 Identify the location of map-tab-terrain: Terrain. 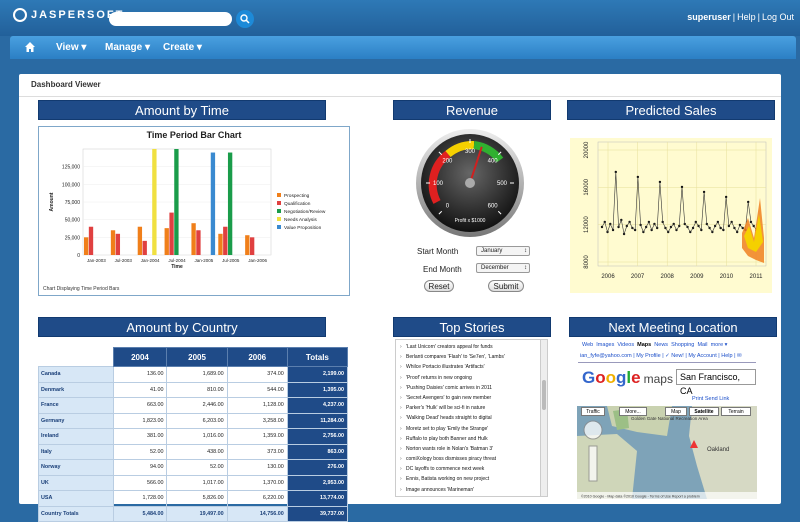
(736, 411).